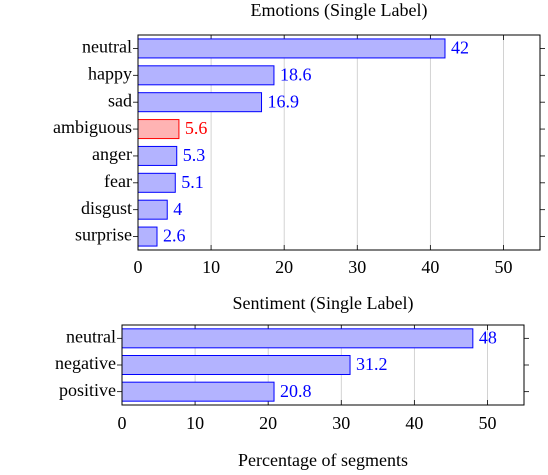 The image size is (548, 475). Describe the element at coordinates (372, 364) in the screenshot. I see `value-label: 31.2` at that location.